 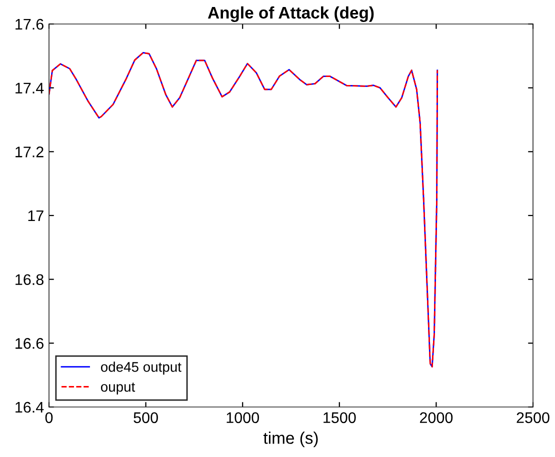 What do you see at coordinates (30, 152) in the screenshot?
I see `y-tick-label: 17.2` at bounding box center [30, 152].